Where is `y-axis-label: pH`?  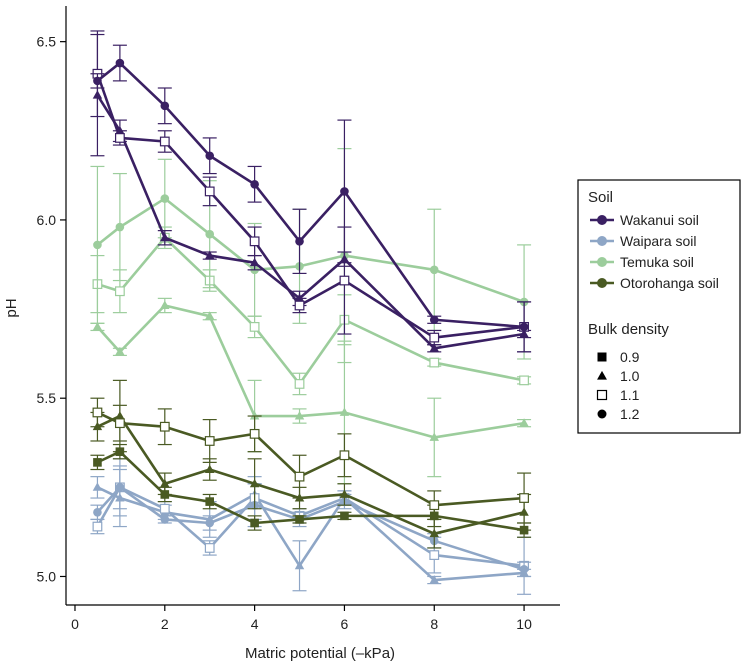
y-axis-label: pH is located at coordinates (11, 307).